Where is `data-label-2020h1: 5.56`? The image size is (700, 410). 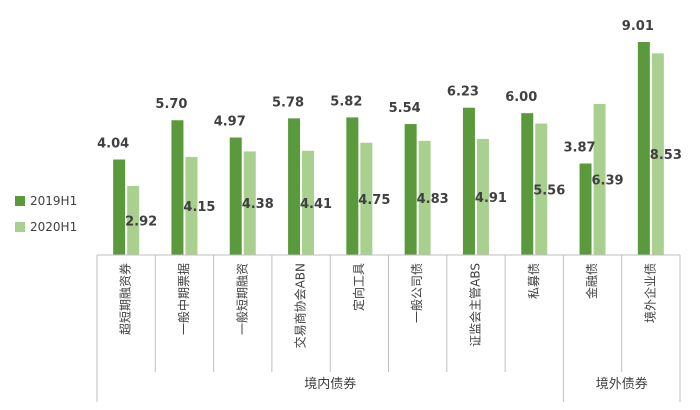 data-label-2020h1: 5.56 is located at coordinates (549, 190).